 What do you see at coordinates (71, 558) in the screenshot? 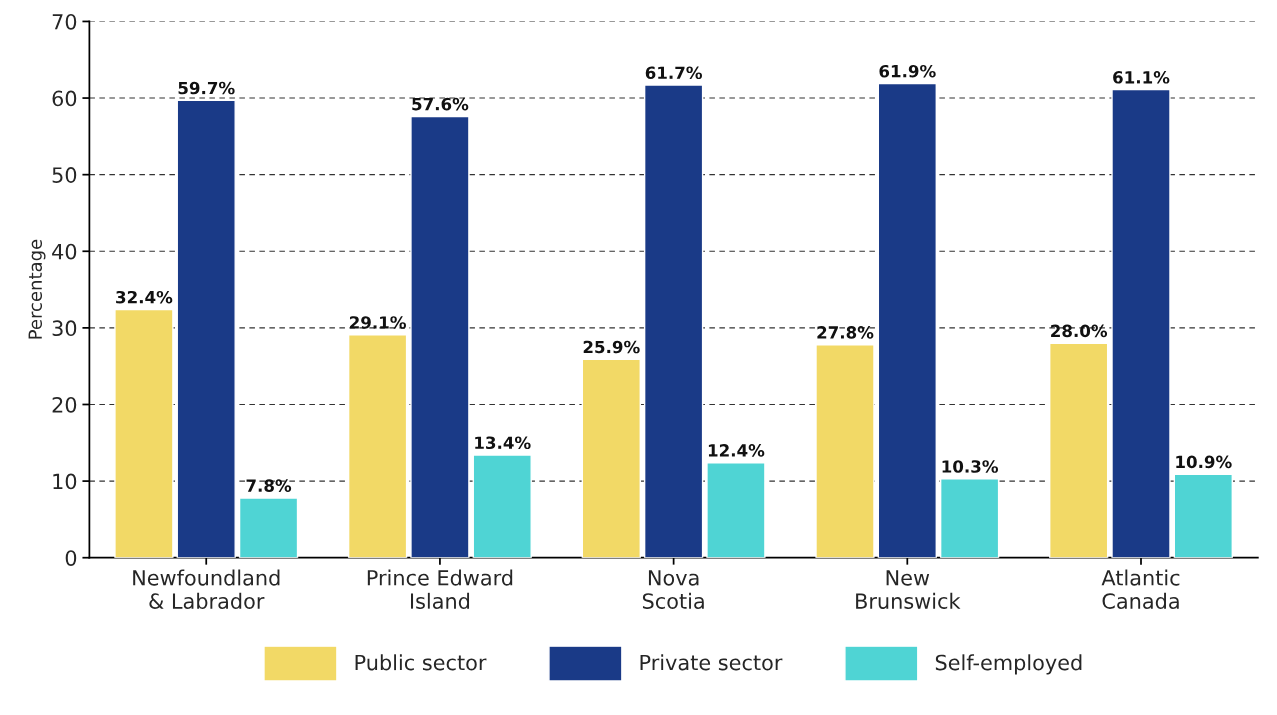
I see `y-tick-label: 0` at bounding box center [71, 558].